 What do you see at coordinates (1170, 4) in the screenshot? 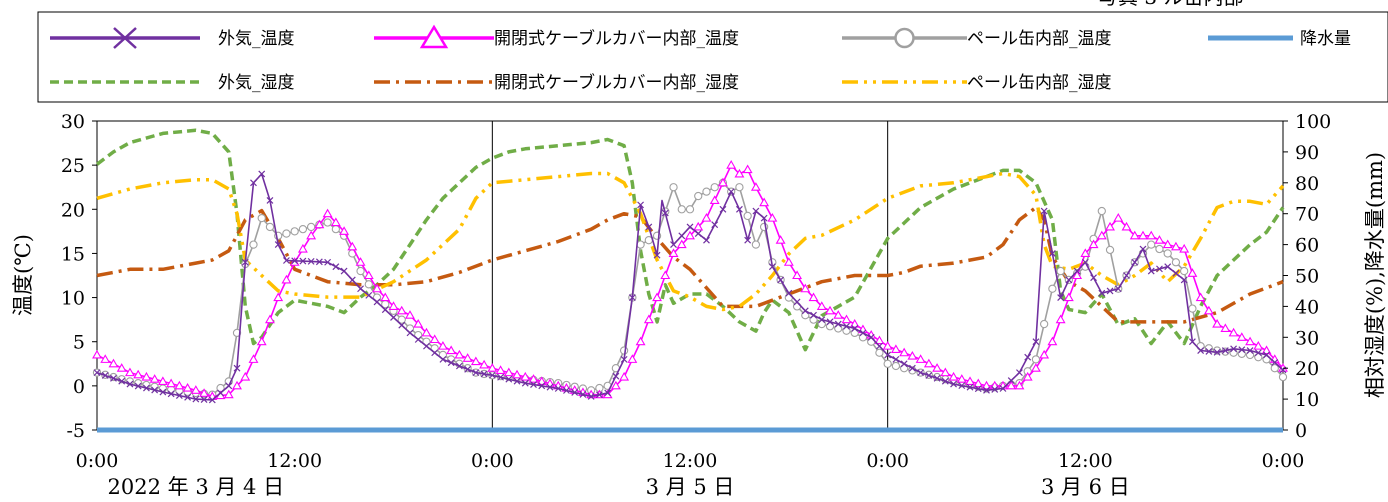
I see `top-clip-text: 写真 3 ル缶内部` at bounding box center [1170, 4].